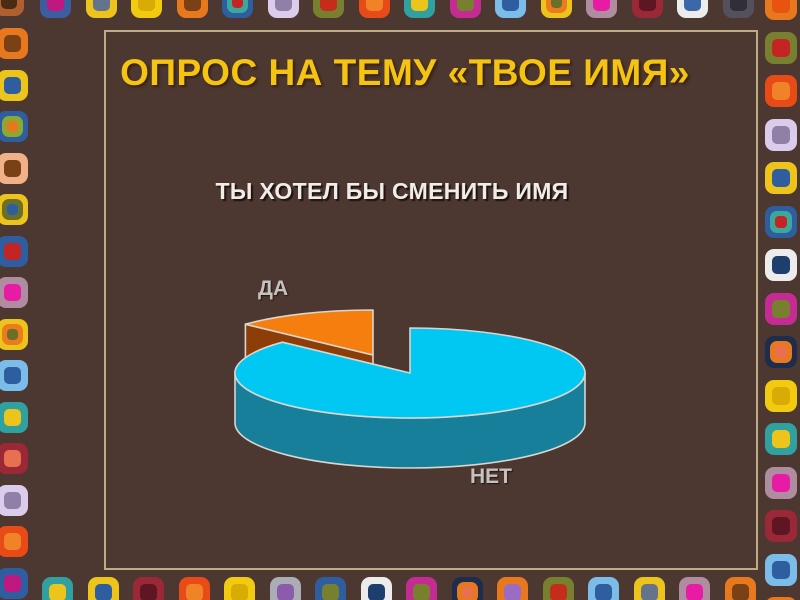  What do you see at coordinates (491, 476) in the screenshot?
I see `pie-label-no: НЕТ` at bounding box center [491, 476].